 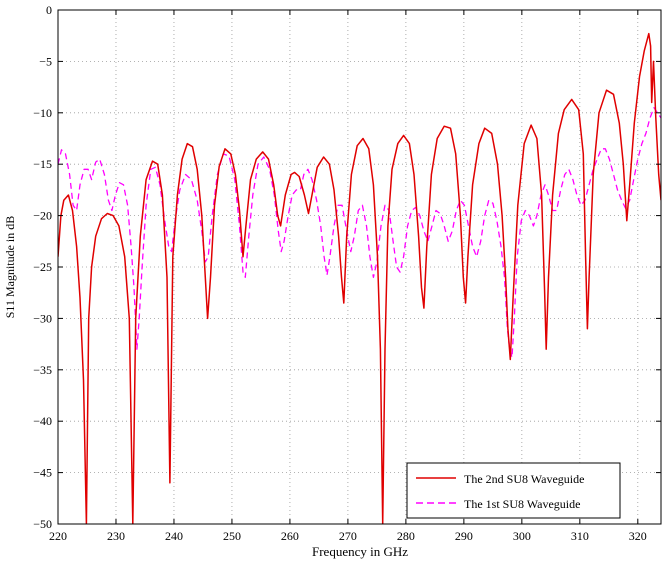 I want to click on y-tick-label: −20, so click(x=42, y=216).